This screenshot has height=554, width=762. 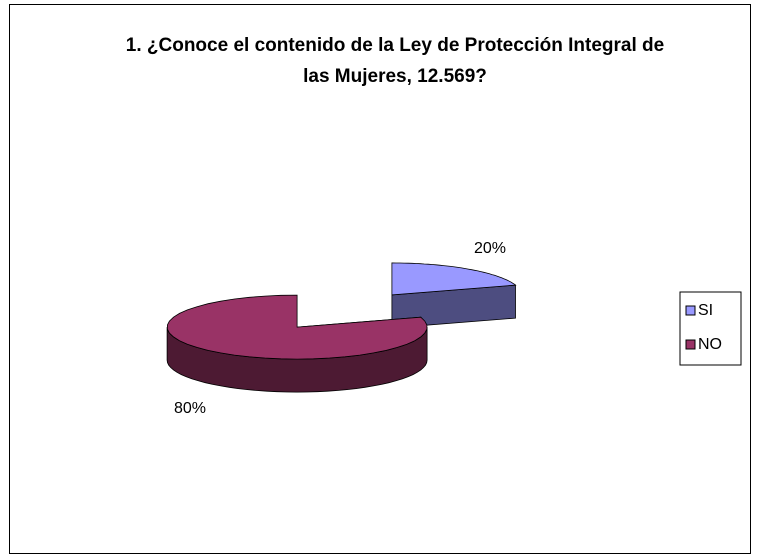 I want to click on legend-box, so click(x=710, y=328).